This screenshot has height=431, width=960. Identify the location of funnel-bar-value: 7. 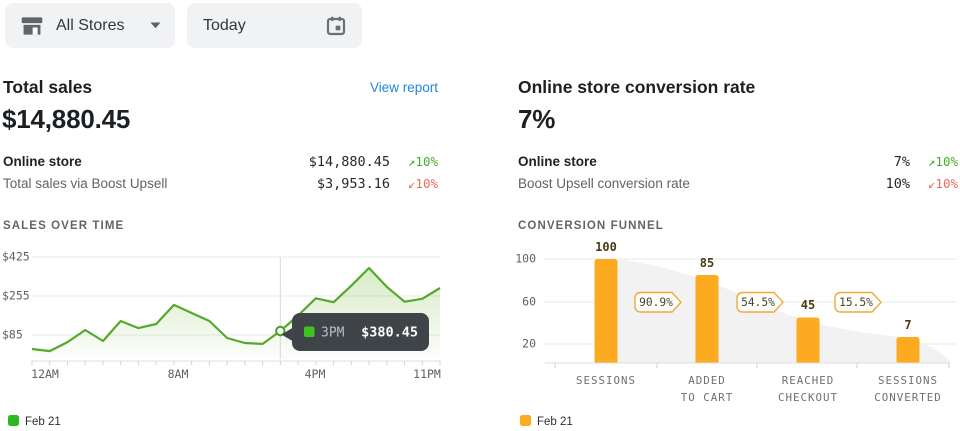
(907, 325).